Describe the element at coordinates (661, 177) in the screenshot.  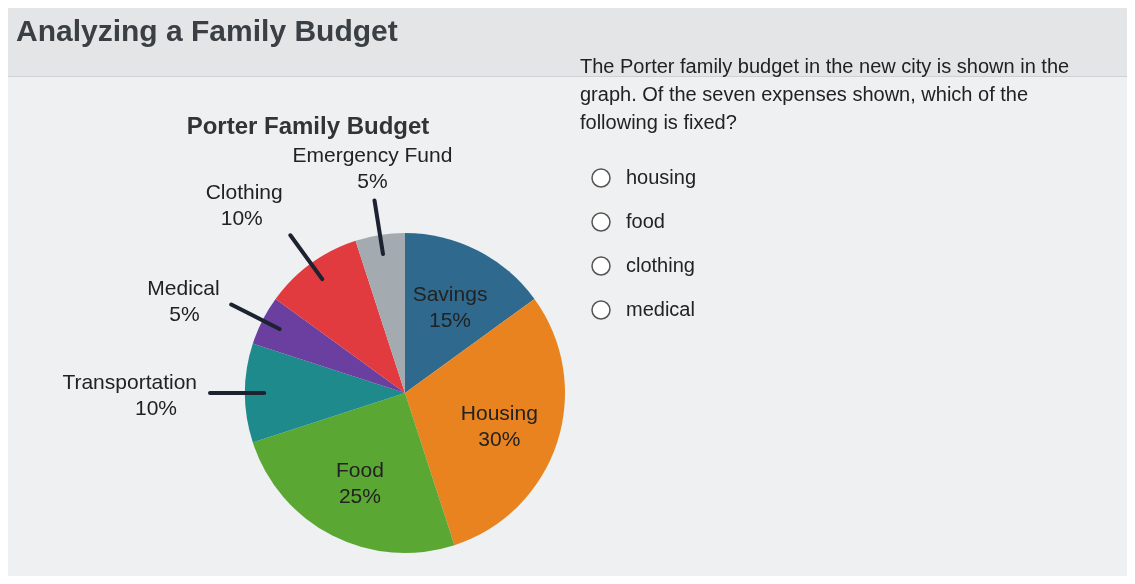
I see `text: housing` at that location.